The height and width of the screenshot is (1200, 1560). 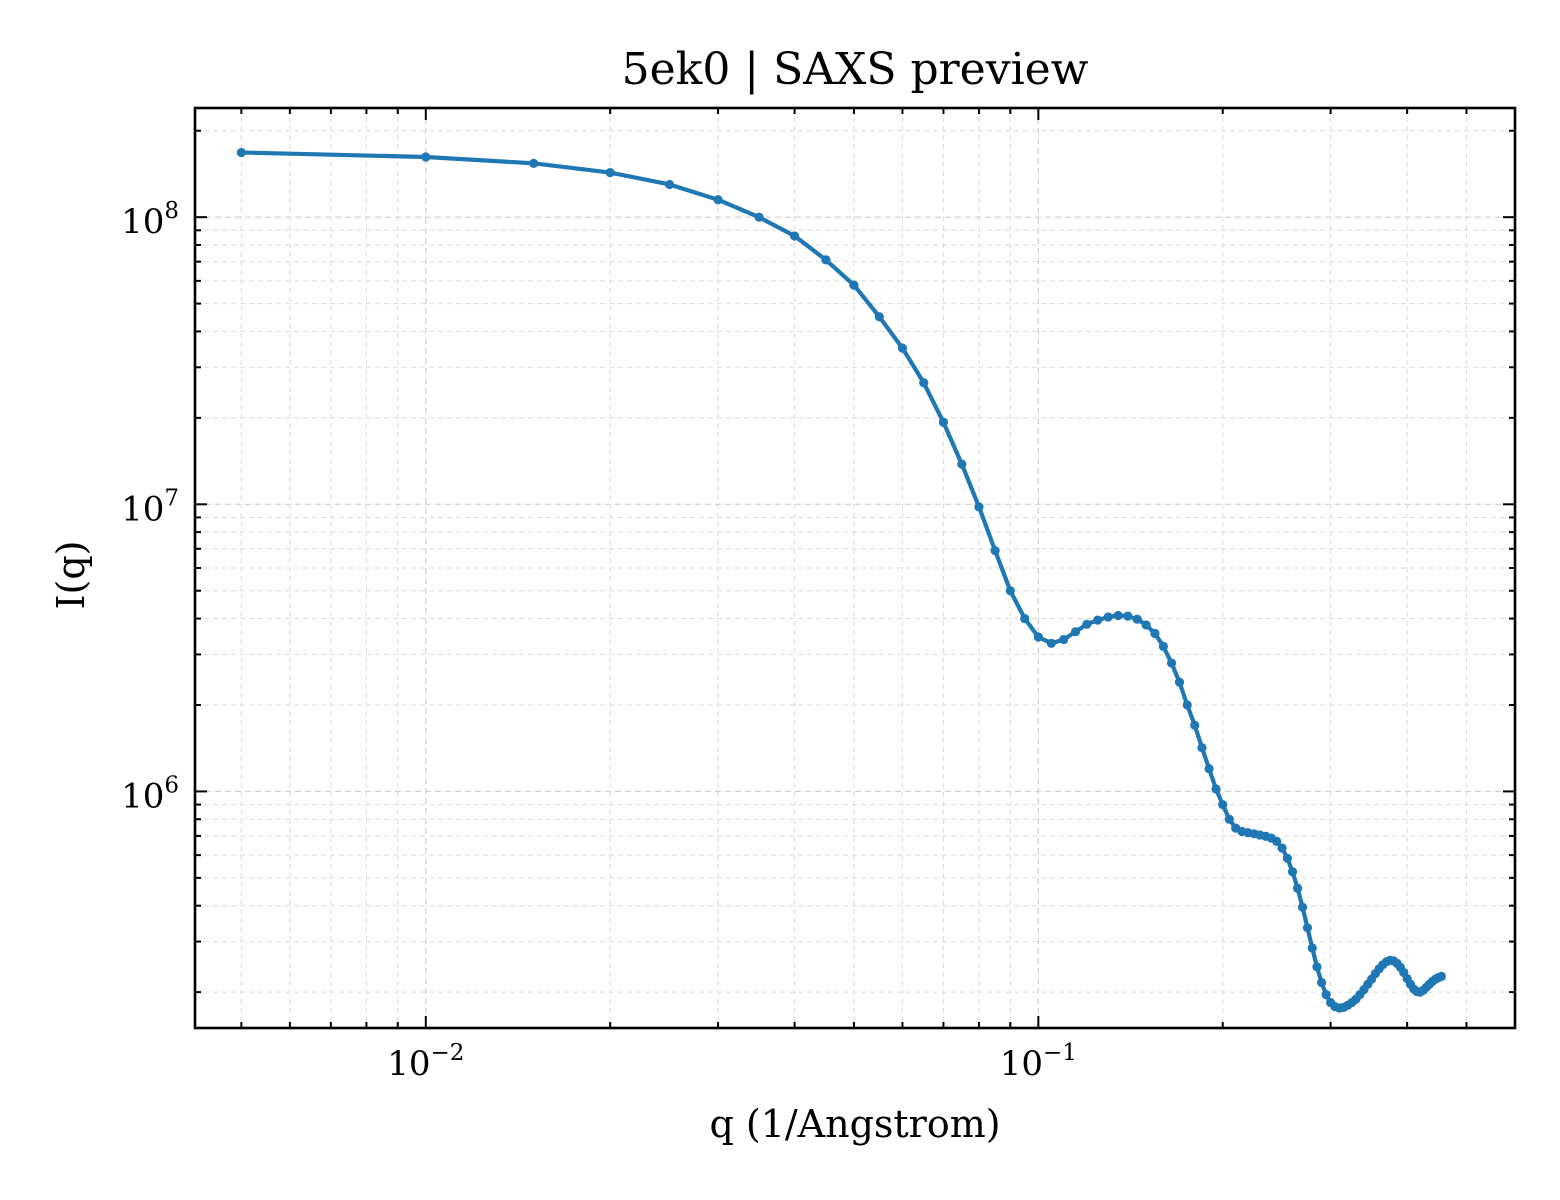 What do you see at coordinates (447, 1053) in the screenshot?
I see `x-tick-label-exponent: −2` at bounding box center [447, 1053].